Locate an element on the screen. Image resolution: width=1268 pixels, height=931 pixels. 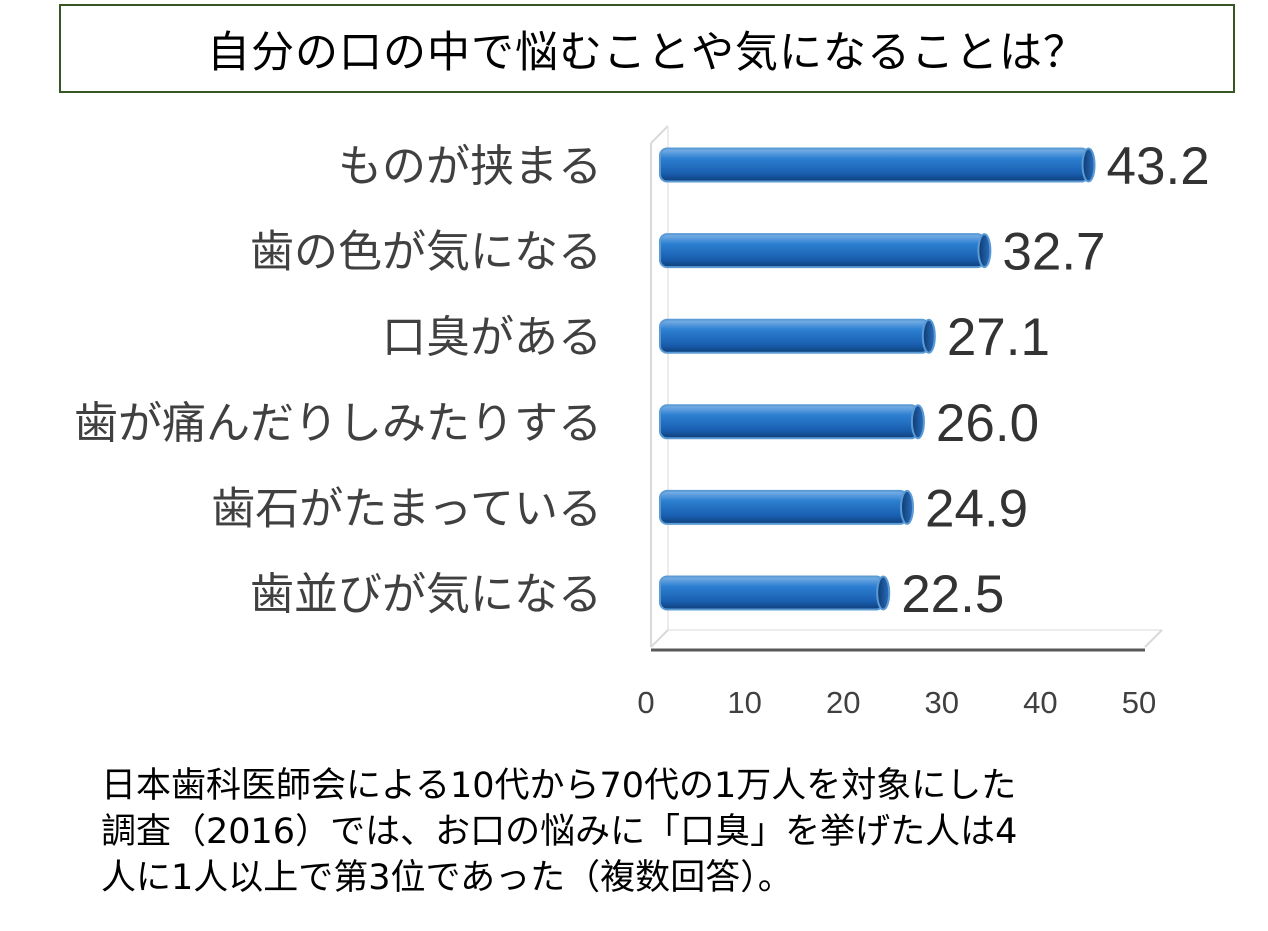
footnote-line: 人に1人以上で第3位であった（複数回答）。 is located at coordinates (447, 878).